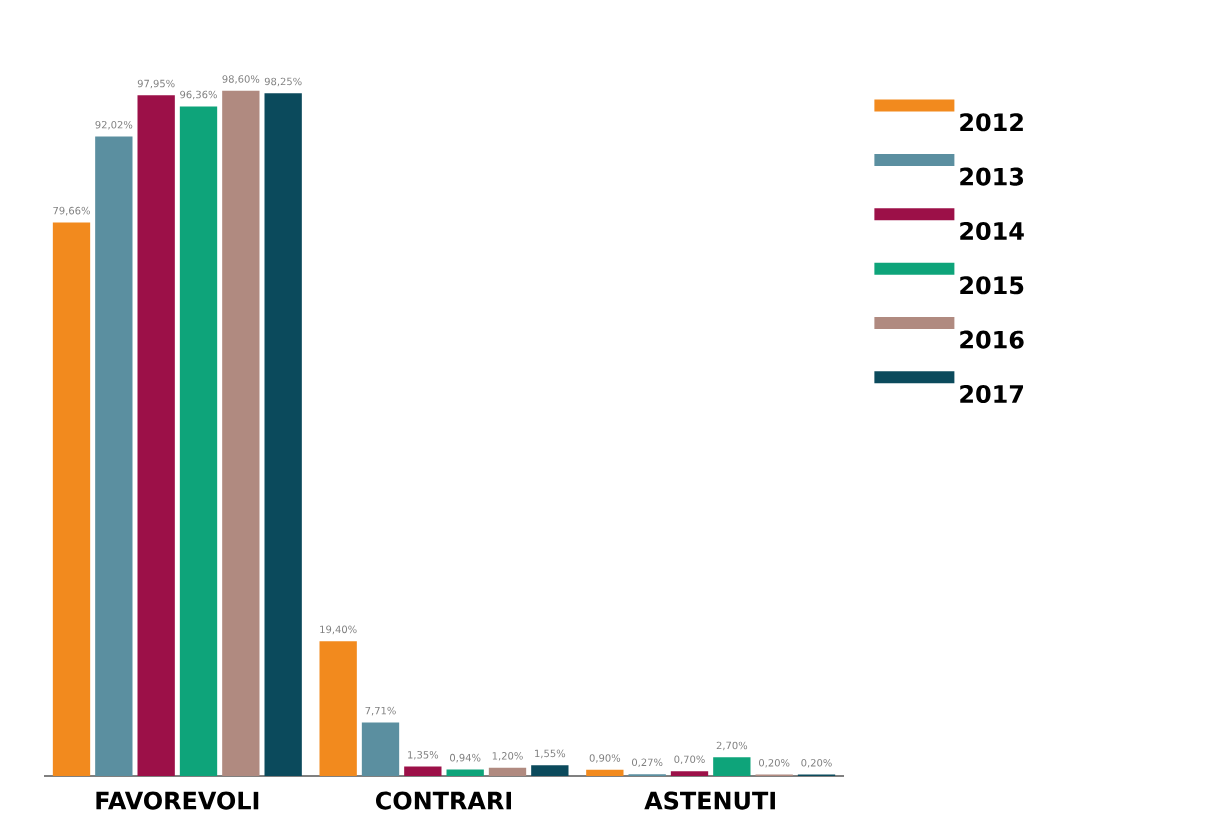 The image size is (1224, 828). What do you see at coordinates (992, 176) in the screenshot?
I see `legend-label: 2013` at bounding box center [992, 176].